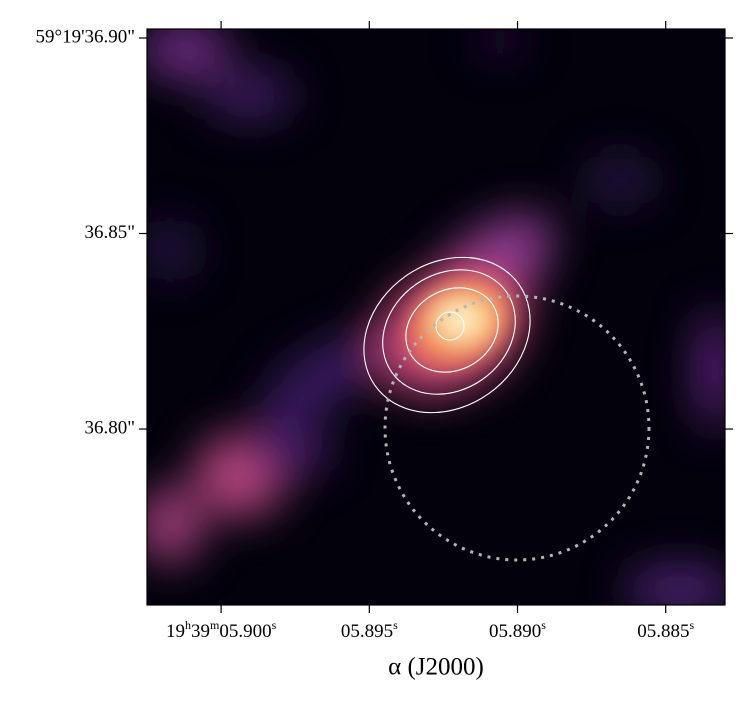 This screenshot has height=710, width=742. Describe the element at coordinates (665, 630) in the screenshot. I see `x-tick-label: 05.885s` at that location.